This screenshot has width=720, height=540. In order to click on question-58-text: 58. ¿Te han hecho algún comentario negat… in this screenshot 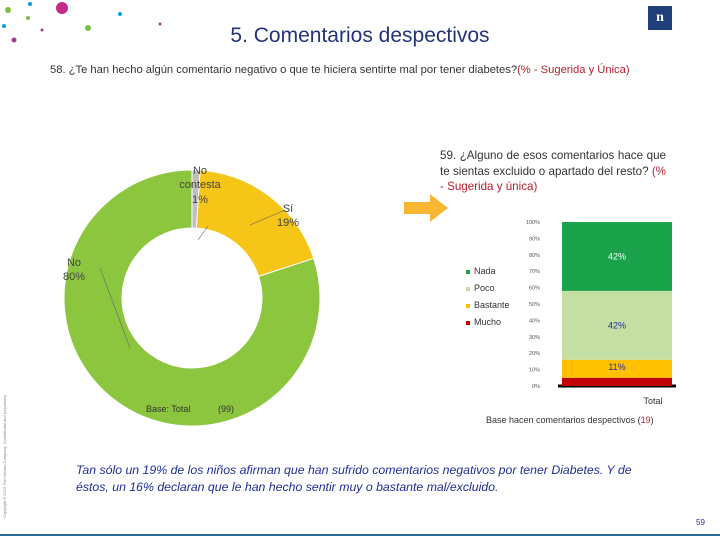, I will do `click(284, 70)`.